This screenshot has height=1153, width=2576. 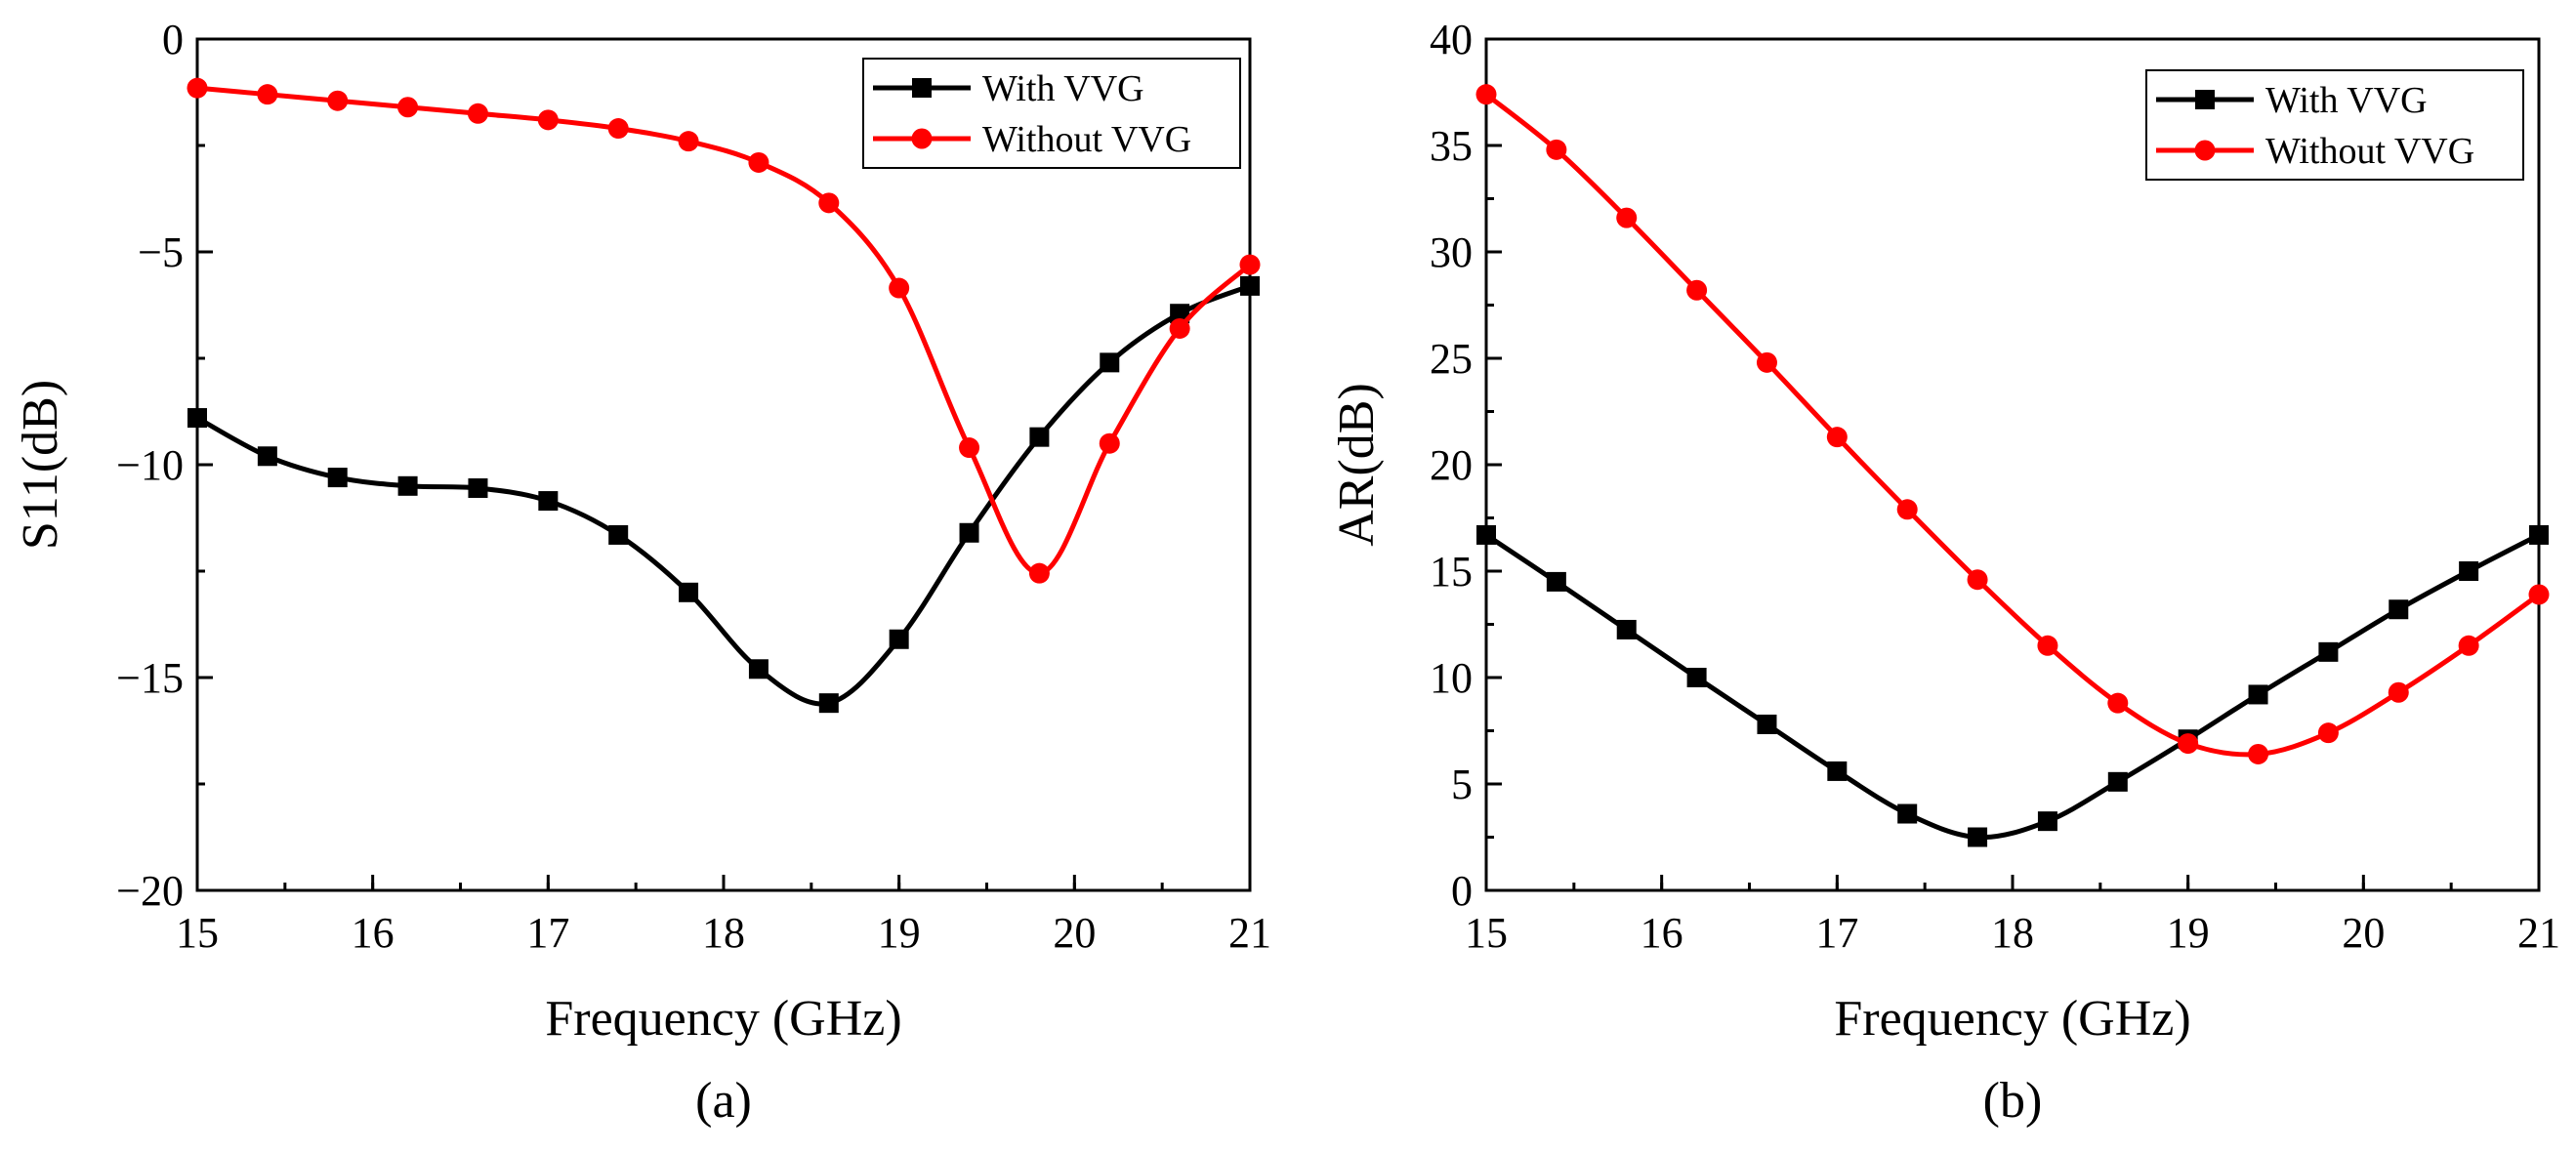 I want to click on x-tick-label-b: 20, so click(x=2363, y=933).